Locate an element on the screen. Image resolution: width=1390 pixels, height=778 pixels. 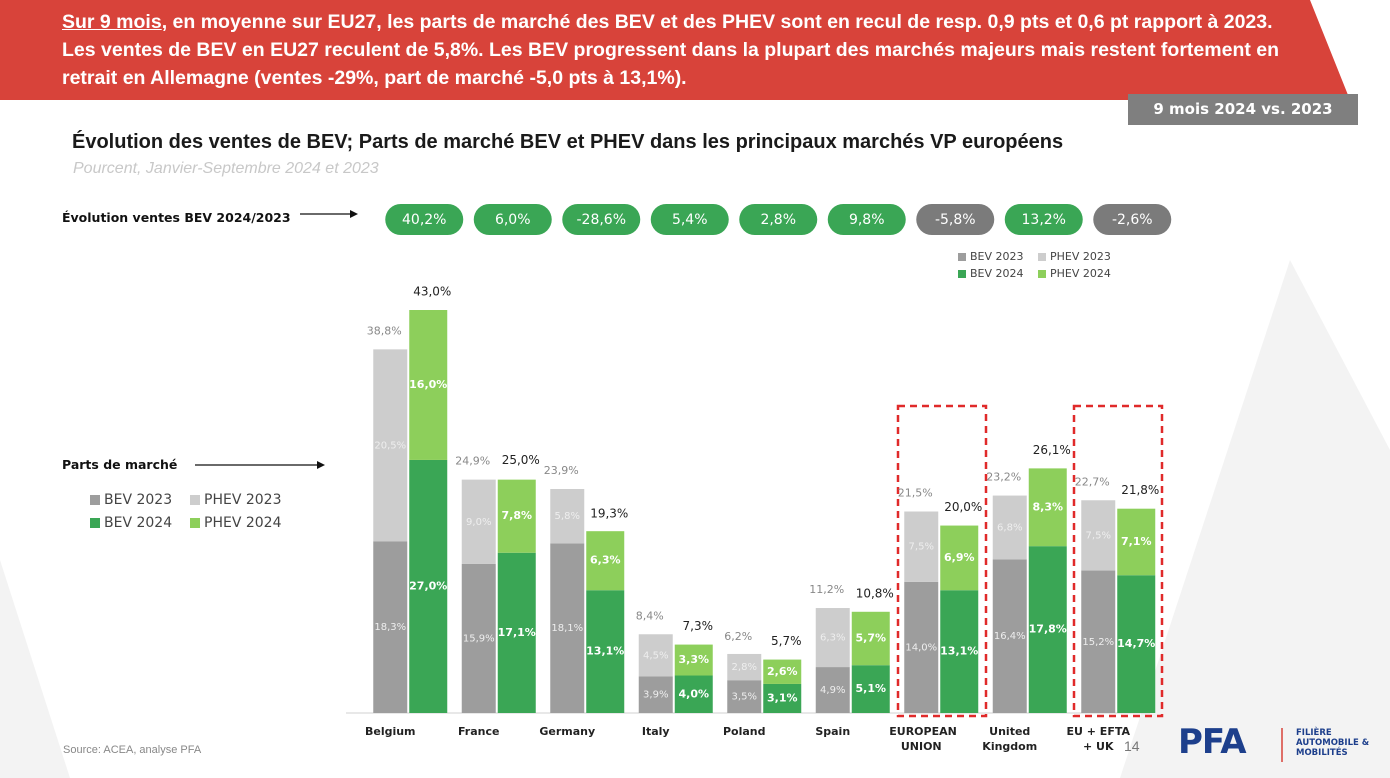
evolution-label: 13,2% is located at coordinates (1044, 220).